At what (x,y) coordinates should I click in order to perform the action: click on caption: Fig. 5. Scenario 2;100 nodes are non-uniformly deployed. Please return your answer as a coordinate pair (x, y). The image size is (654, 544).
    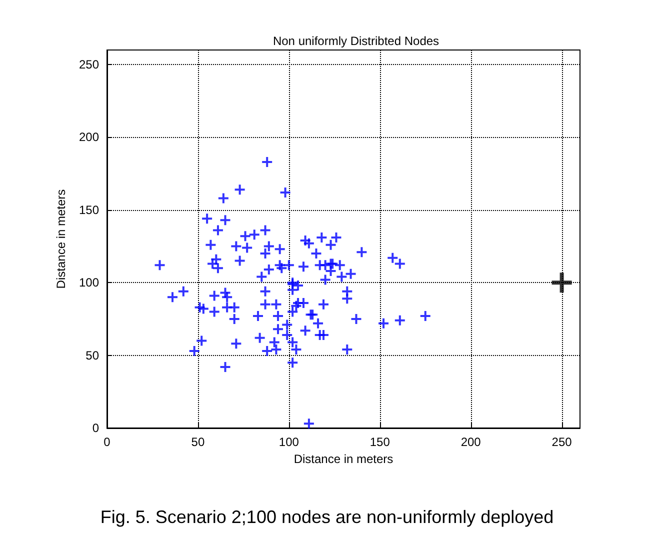
    Looking at the image, I should click on (327, 517).